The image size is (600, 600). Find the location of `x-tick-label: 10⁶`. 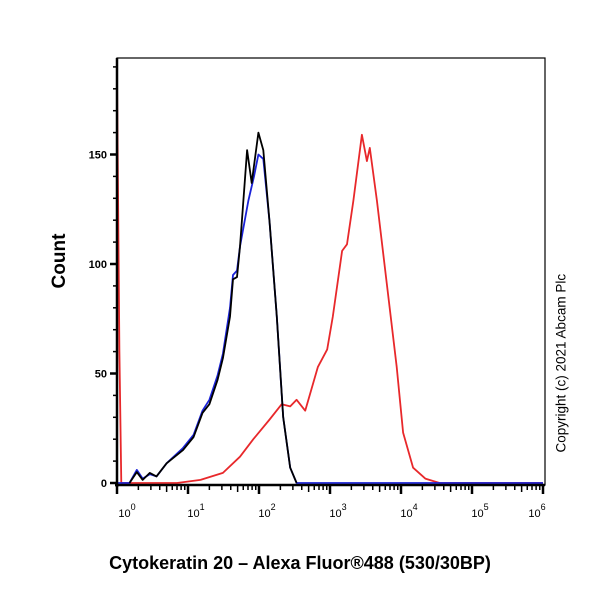

x-tick-label: 10⁶ is located at coordinates (536, 511).